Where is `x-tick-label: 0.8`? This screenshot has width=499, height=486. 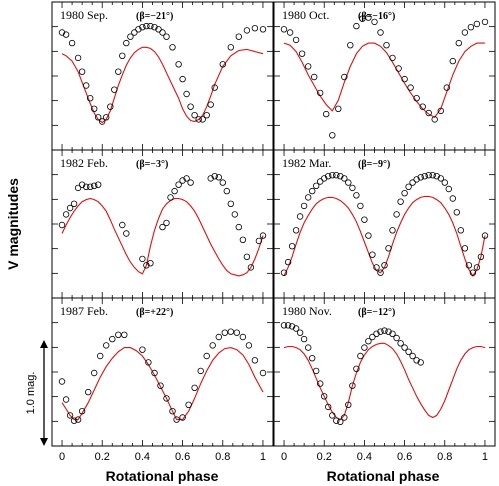 x-tick-label: 0.8 is located at coordinates (222, 457).